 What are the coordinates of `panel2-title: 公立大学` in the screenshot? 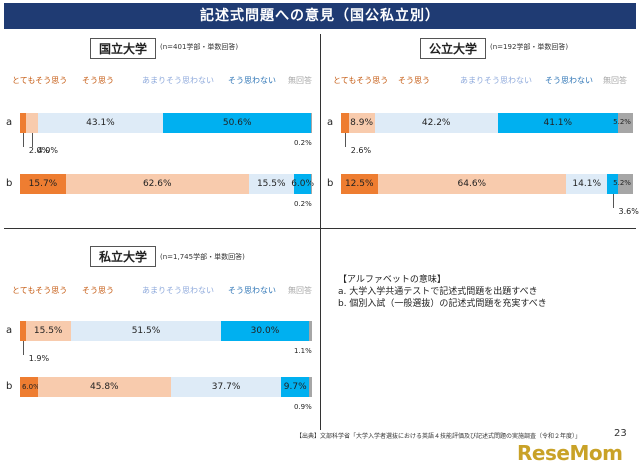 It's located at (453, 48).